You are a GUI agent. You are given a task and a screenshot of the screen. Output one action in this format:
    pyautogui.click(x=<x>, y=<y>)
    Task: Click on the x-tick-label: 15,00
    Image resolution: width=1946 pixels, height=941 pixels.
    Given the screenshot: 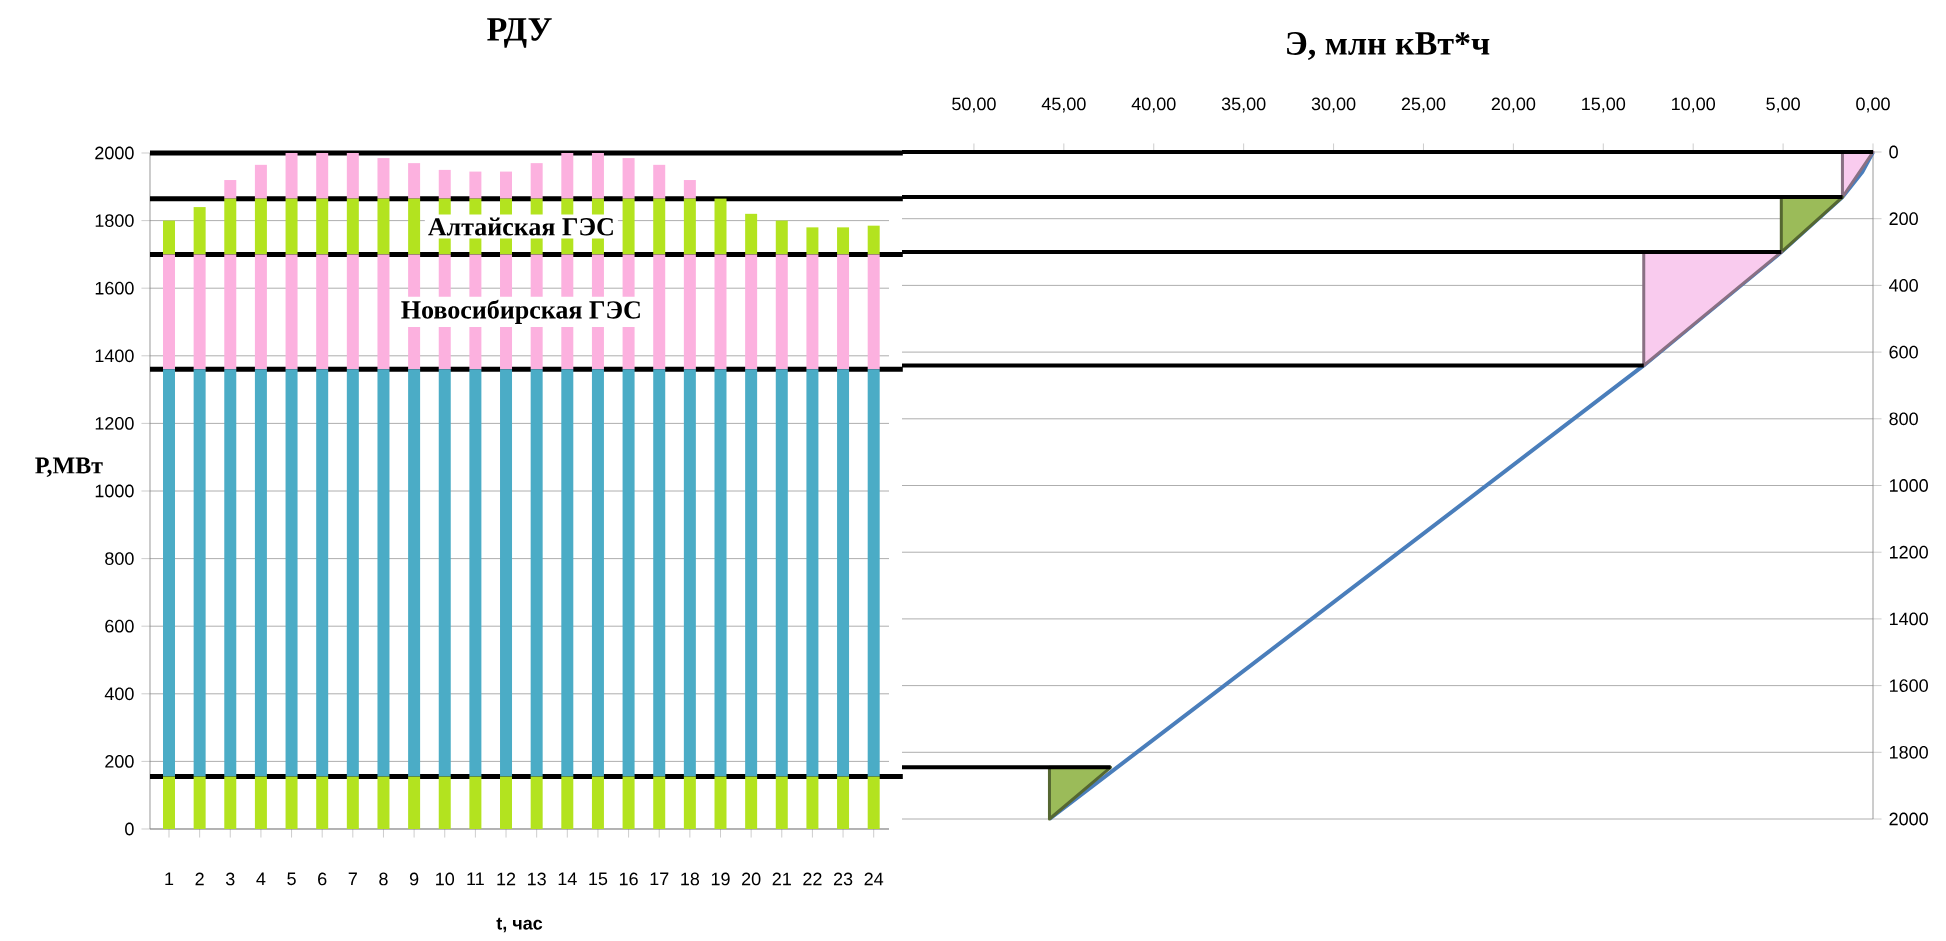 What is the action you would take?
    pyautogui.click(x=1604, y=105)
    